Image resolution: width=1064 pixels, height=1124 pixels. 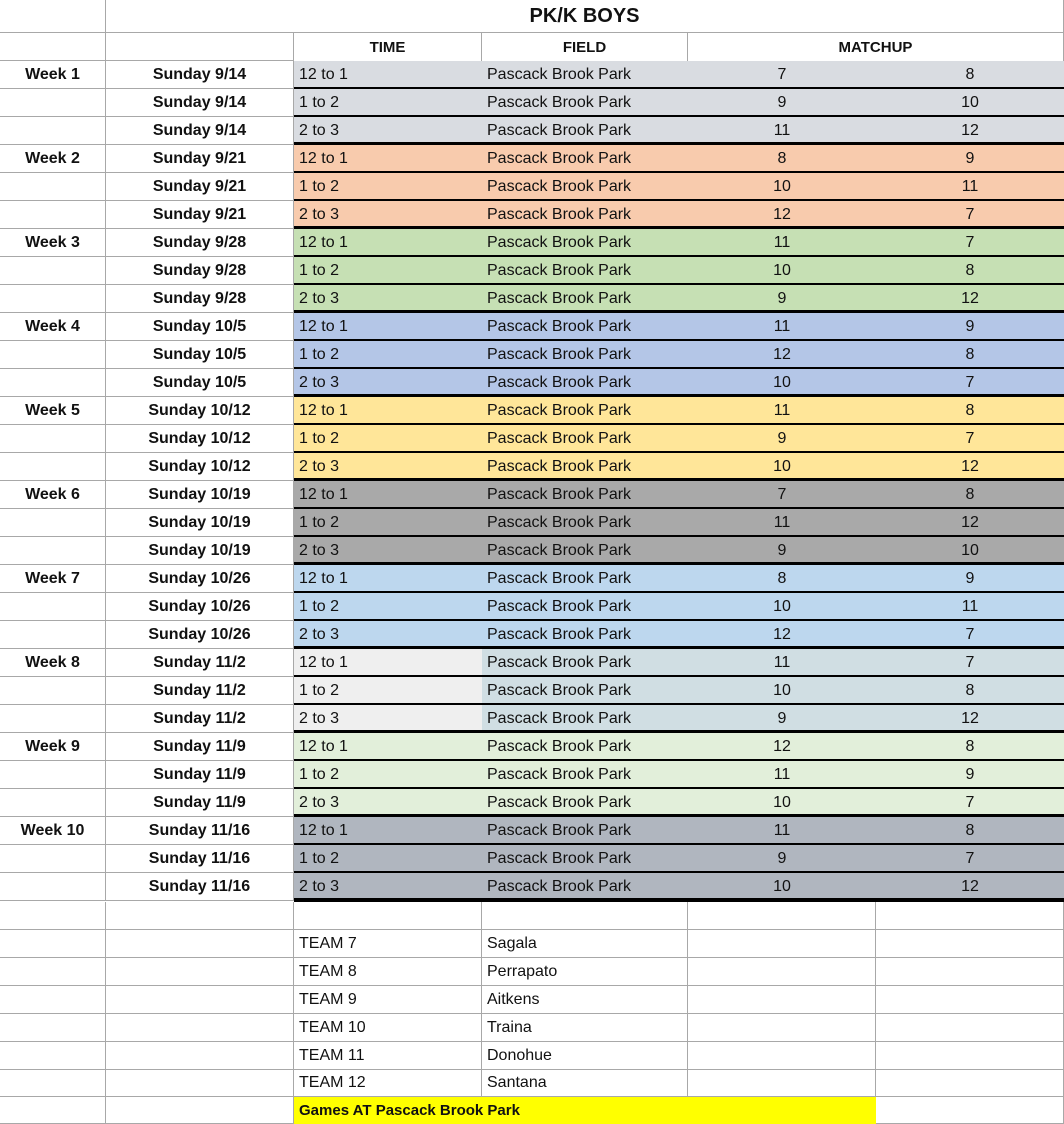 I want to click on matchup-home-team: 8, so click(x=782, y=159).